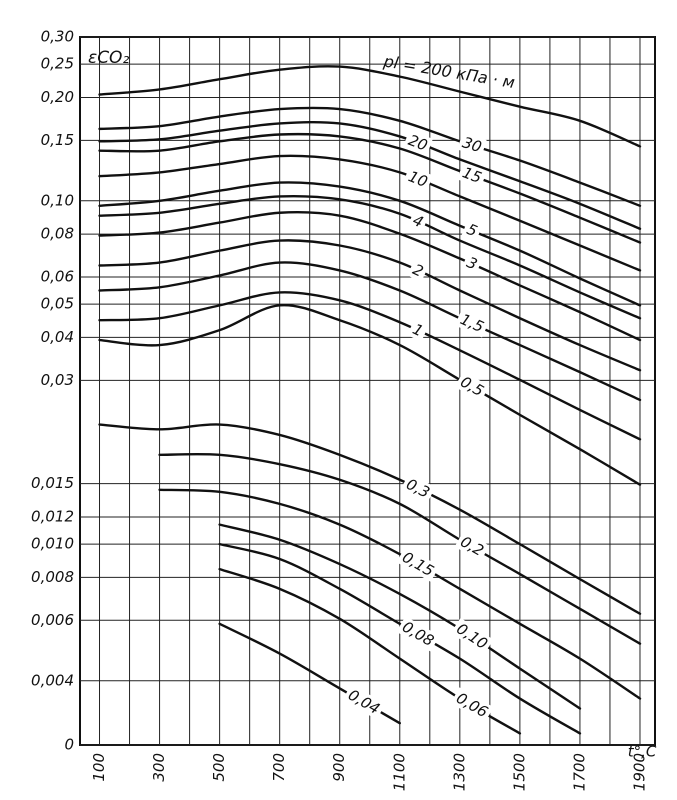 This screenshot has height=800, width=677. Describe the element at coordinates (57, 64) in the screenshot. I see `y-tick-label: 0,25` at that location.